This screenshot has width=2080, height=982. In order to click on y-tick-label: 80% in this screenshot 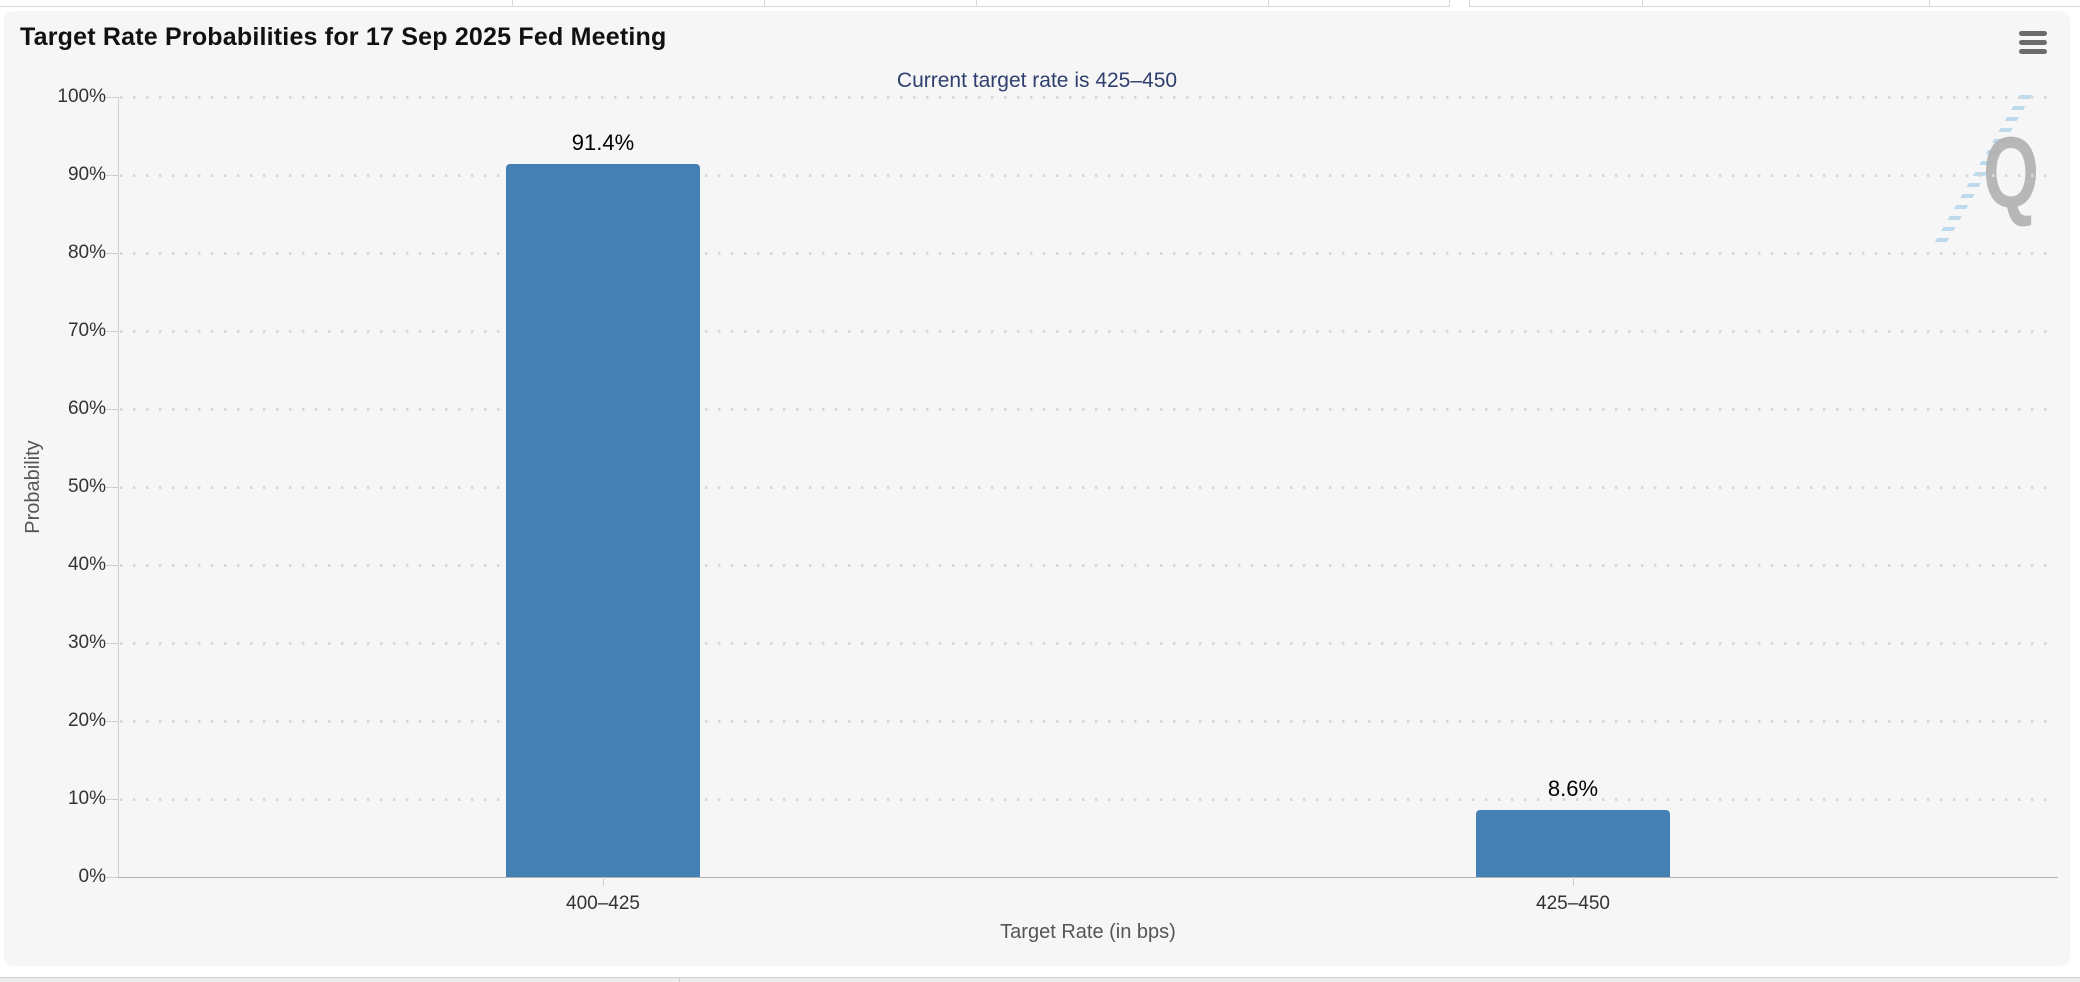, I will do `click(86, 252)`.